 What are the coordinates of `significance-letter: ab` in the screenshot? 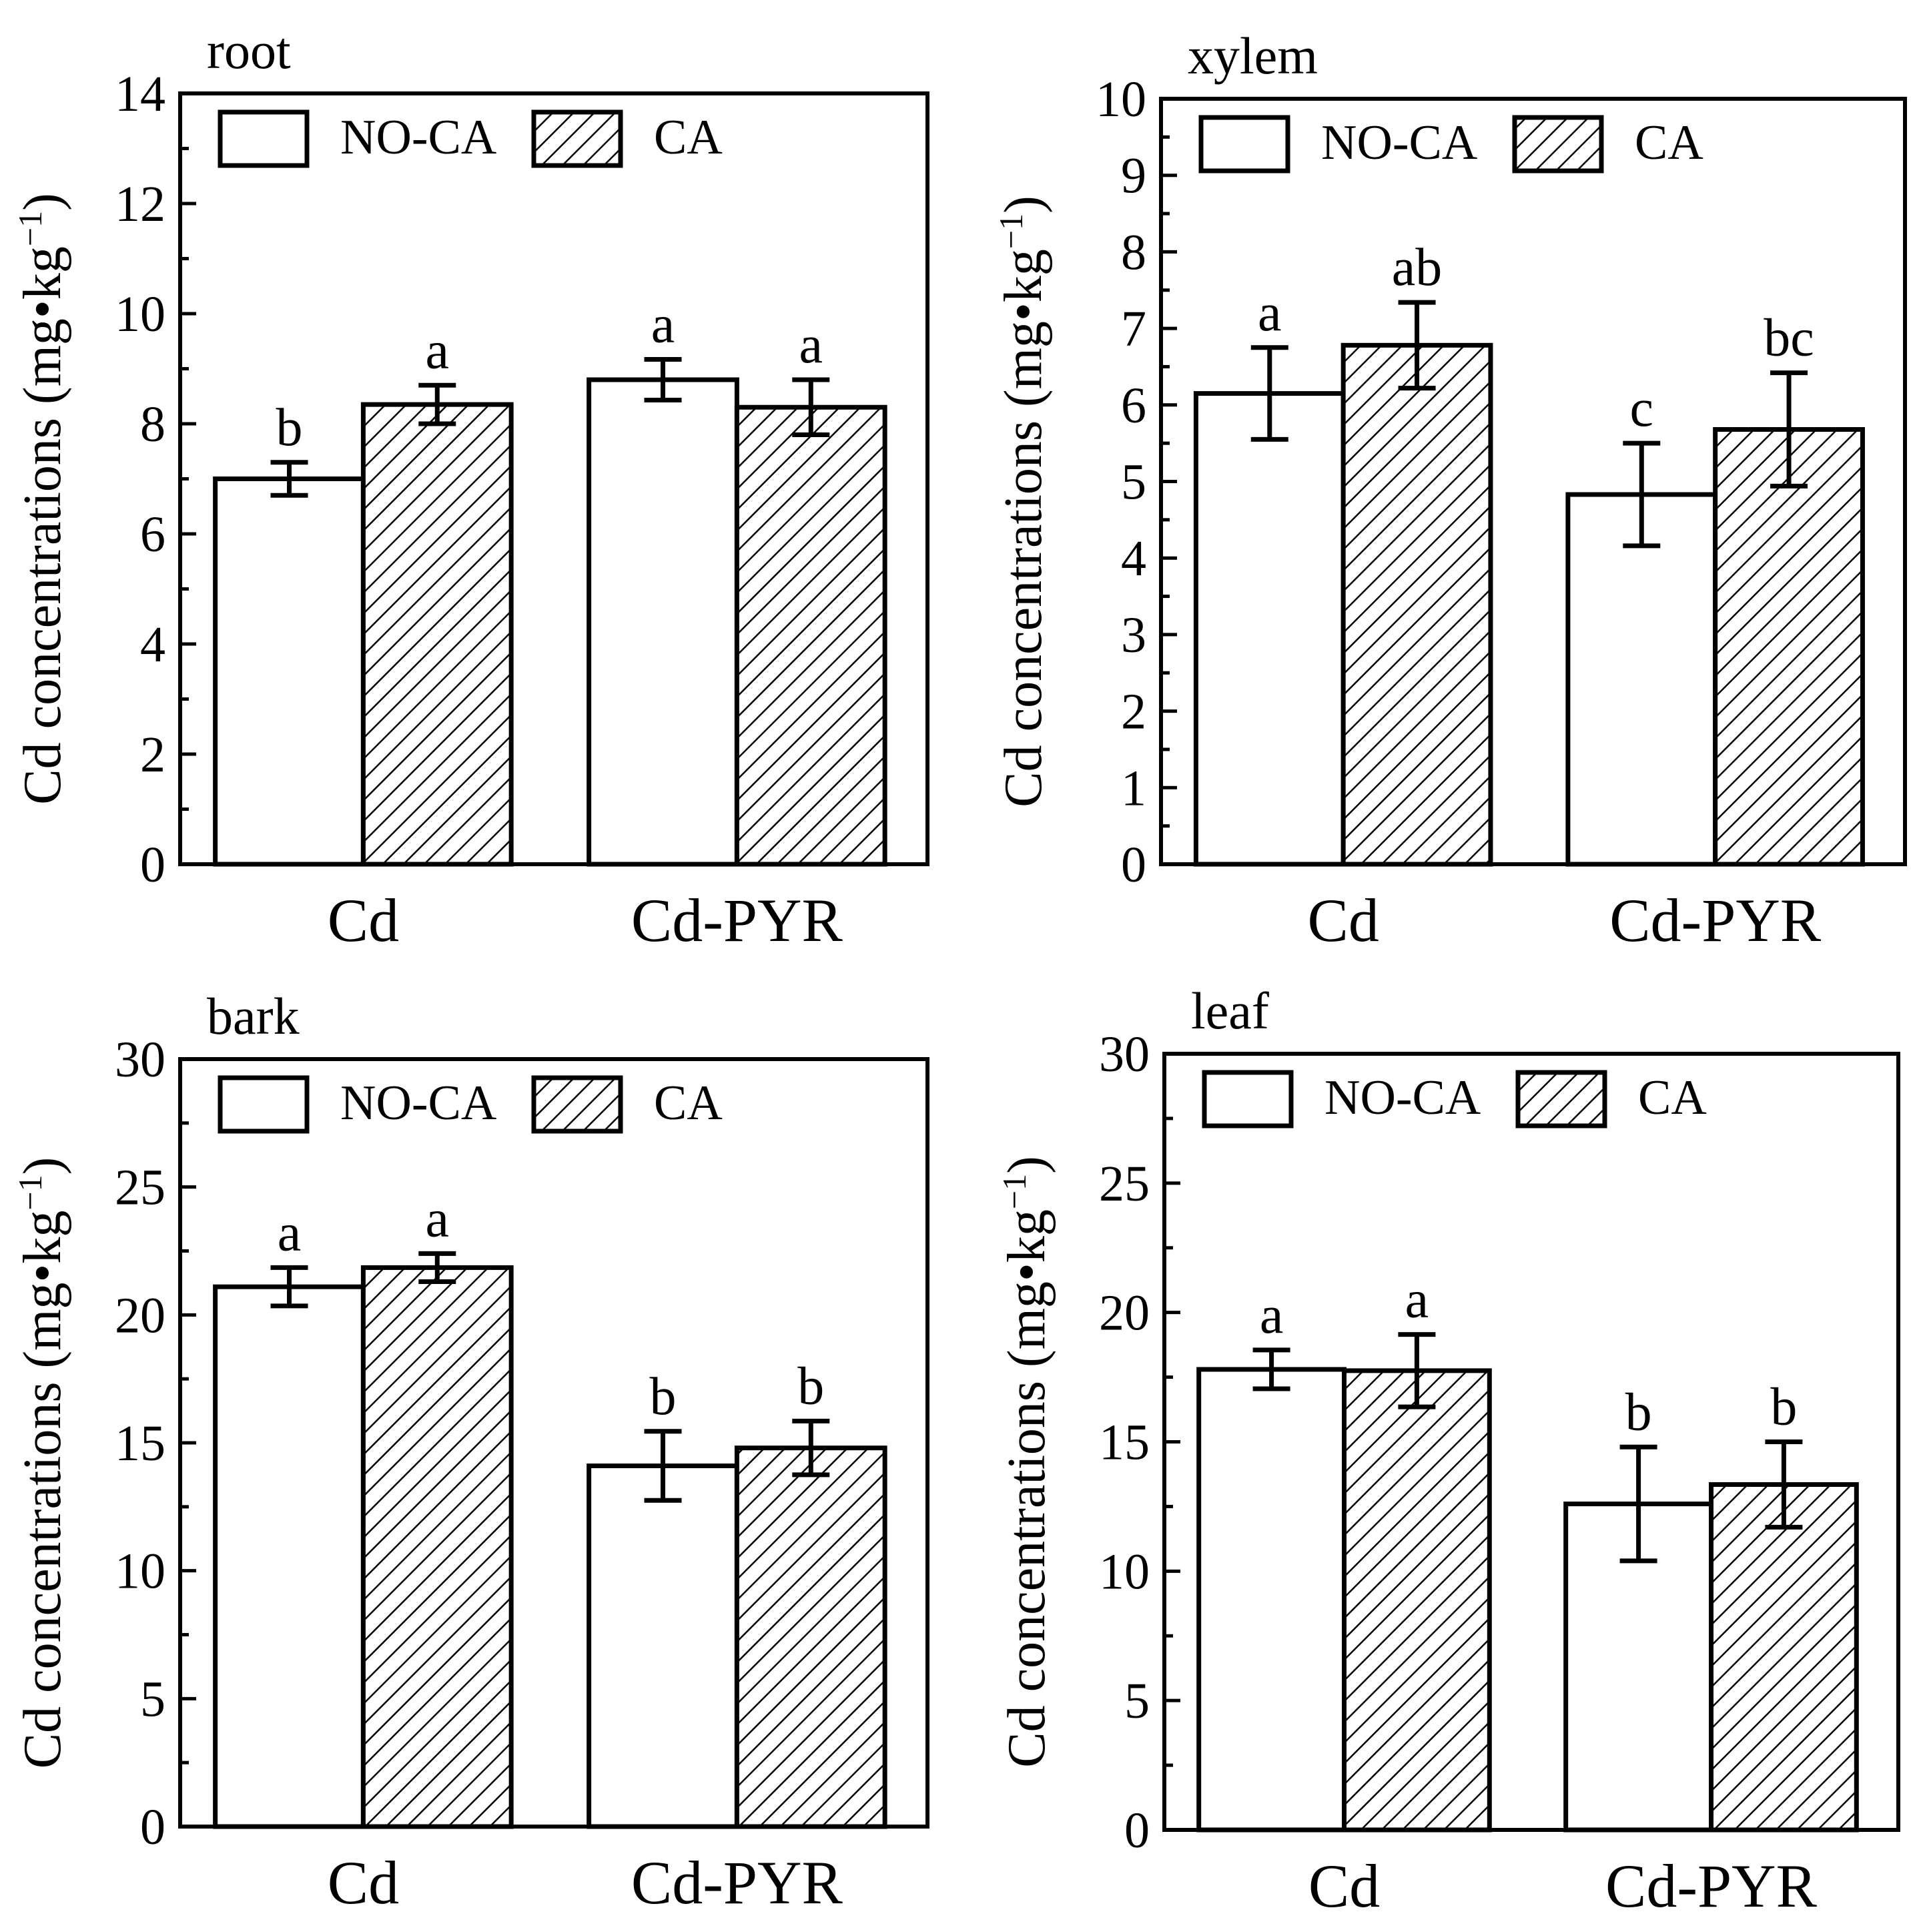 It's located at (1417, 267).